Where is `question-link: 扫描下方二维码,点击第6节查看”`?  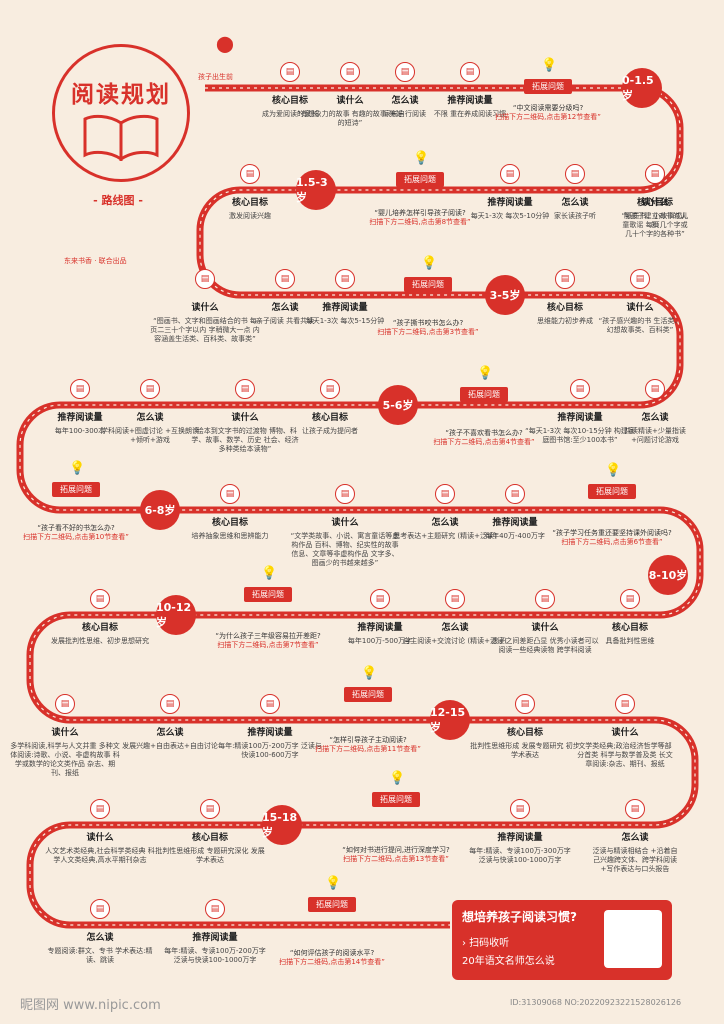 question-link: 扫描下方二维码,点击第6节查看” is located at coordinates (612, 542).